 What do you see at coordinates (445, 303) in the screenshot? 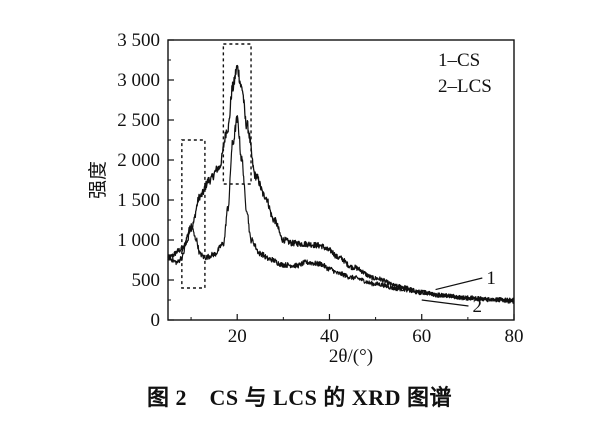
I see `curve-2-leader` at bounding box center [445, 303].